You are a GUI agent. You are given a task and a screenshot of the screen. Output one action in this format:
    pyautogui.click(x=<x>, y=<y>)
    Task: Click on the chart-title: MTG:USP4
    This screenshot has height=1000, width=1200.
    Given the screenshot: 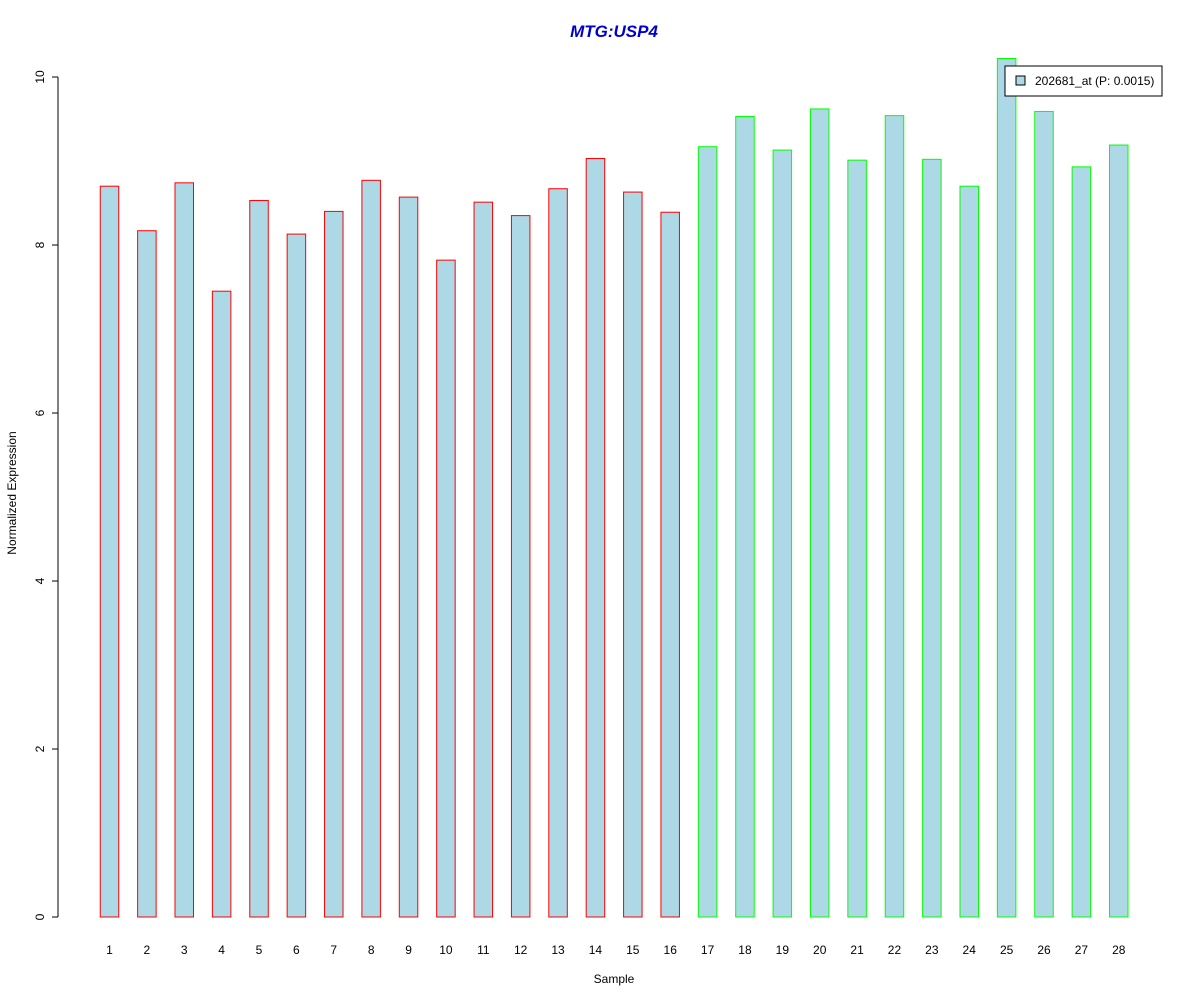 What is the action you would take?
    pyautogui.click(x=614, y=31)
    